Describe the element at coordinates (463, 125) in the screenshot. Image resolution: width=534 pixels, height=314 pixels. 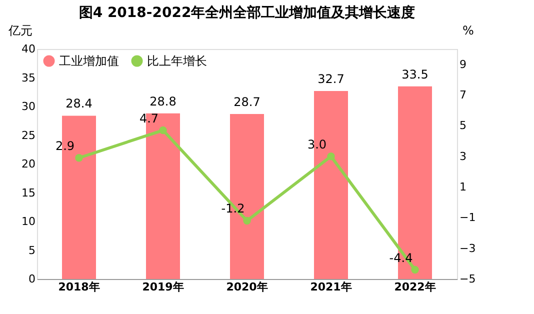
I see `y2-tick-label: 5` at that location.